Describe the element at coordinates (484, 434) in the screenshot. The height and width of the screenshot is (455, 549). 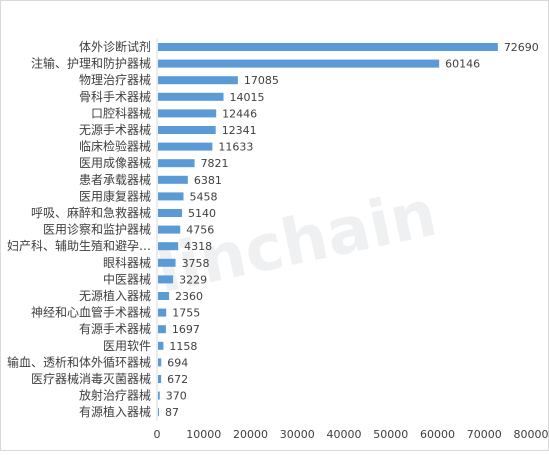
I see `x-tick-label: 70000` at that location.